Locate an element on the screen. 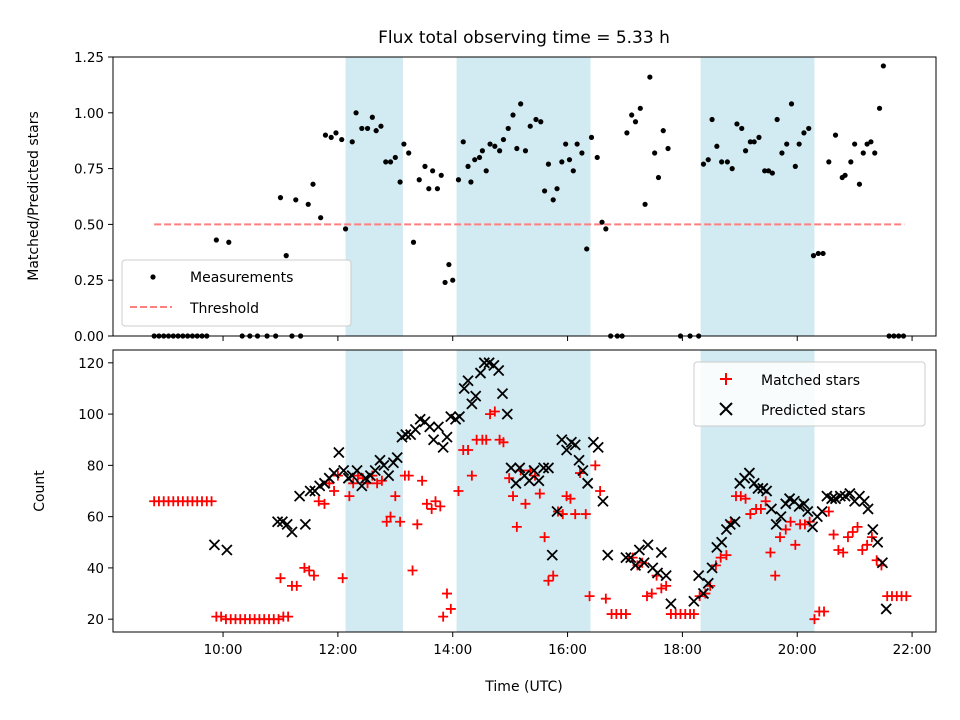  y-tick-label: 0.75 is located at coordinates (89, 170).